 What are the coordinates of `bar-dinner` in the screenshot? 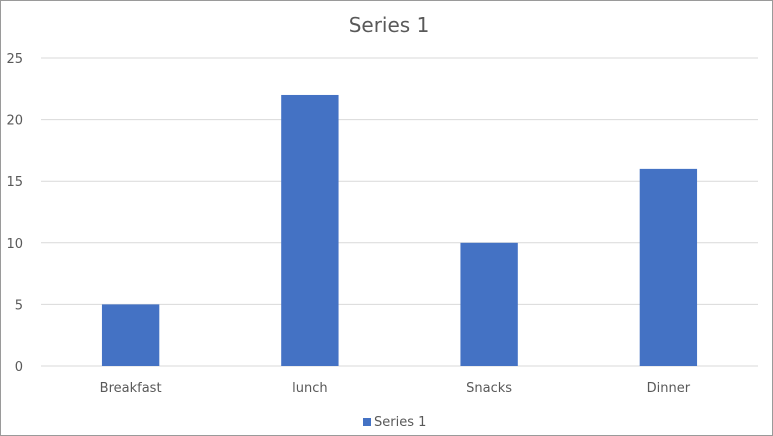 It's located at (668, 267).